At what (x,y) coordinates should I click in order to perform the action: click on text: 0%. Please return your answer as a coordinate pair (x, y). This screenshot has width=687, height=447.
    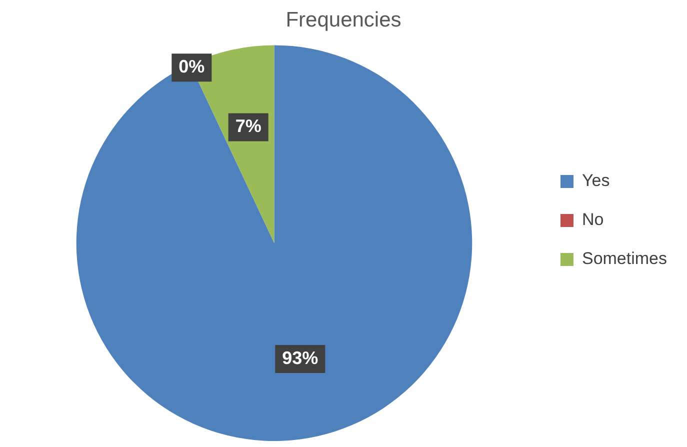
    Looking at the image, I should click on (191, 66).